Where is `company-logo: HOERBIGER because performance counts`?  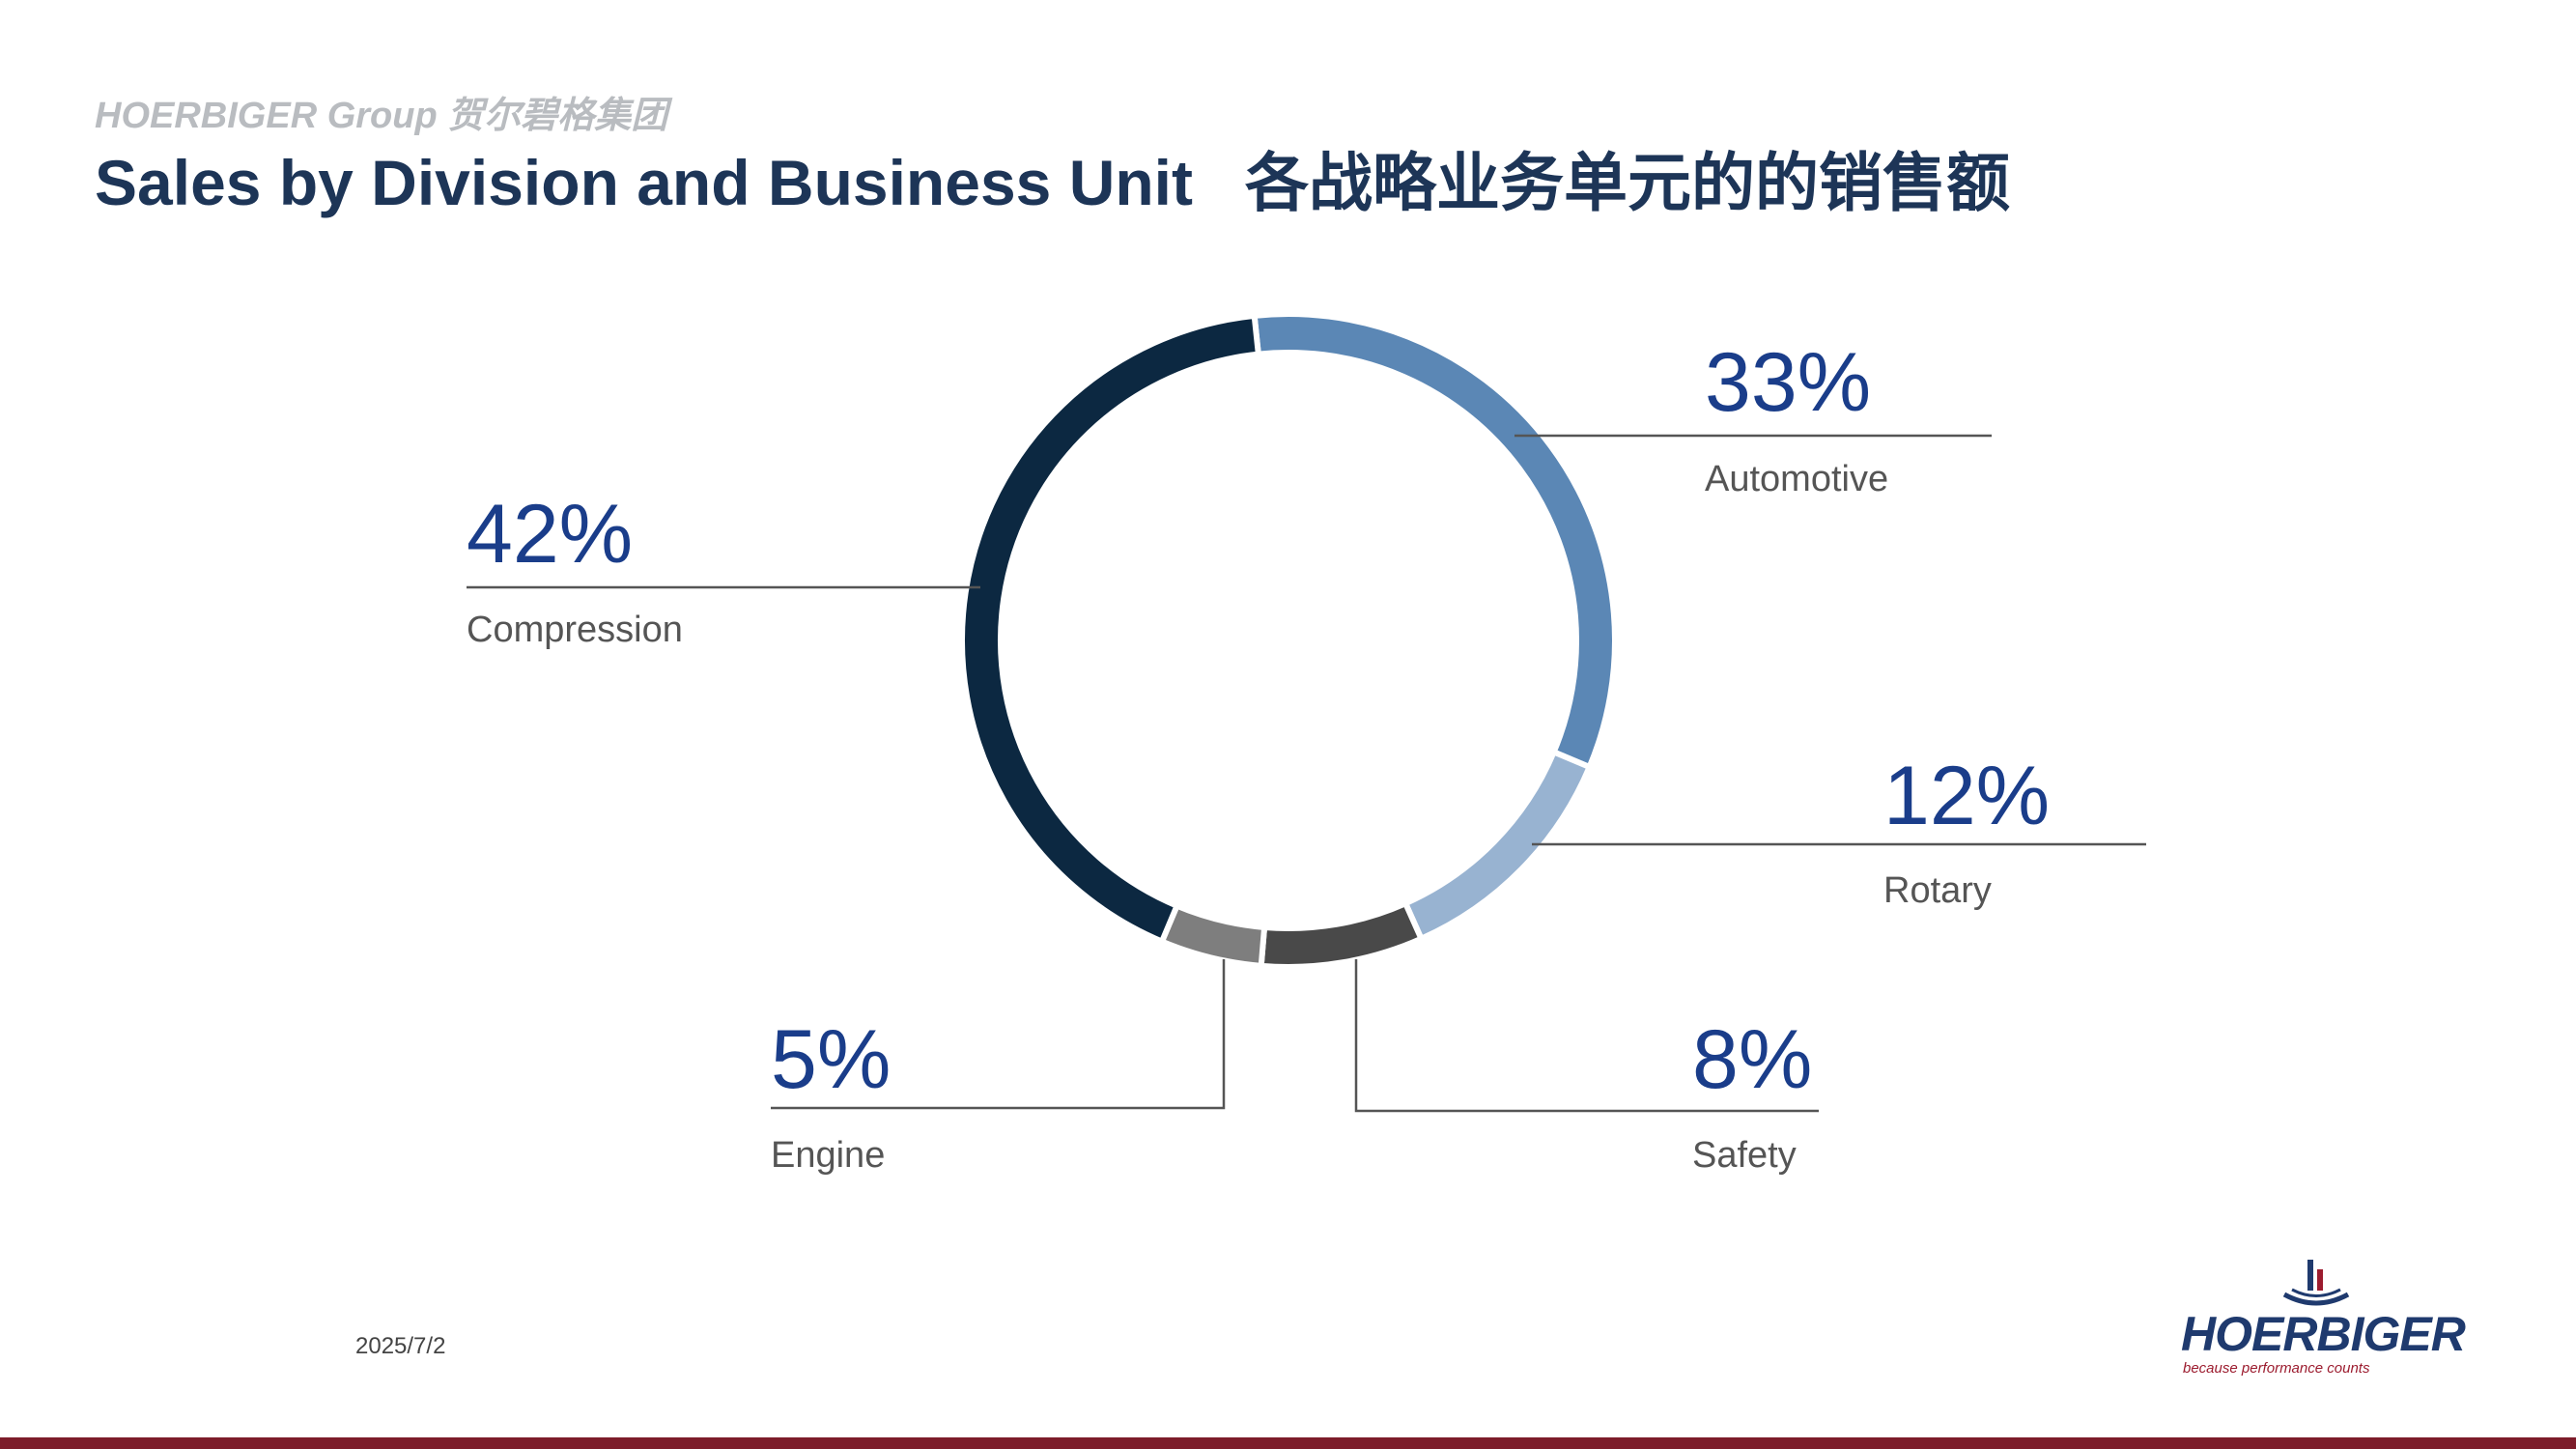 company-logo: HOERBIGER because performance counts is located at coordinates (2323, 1318).